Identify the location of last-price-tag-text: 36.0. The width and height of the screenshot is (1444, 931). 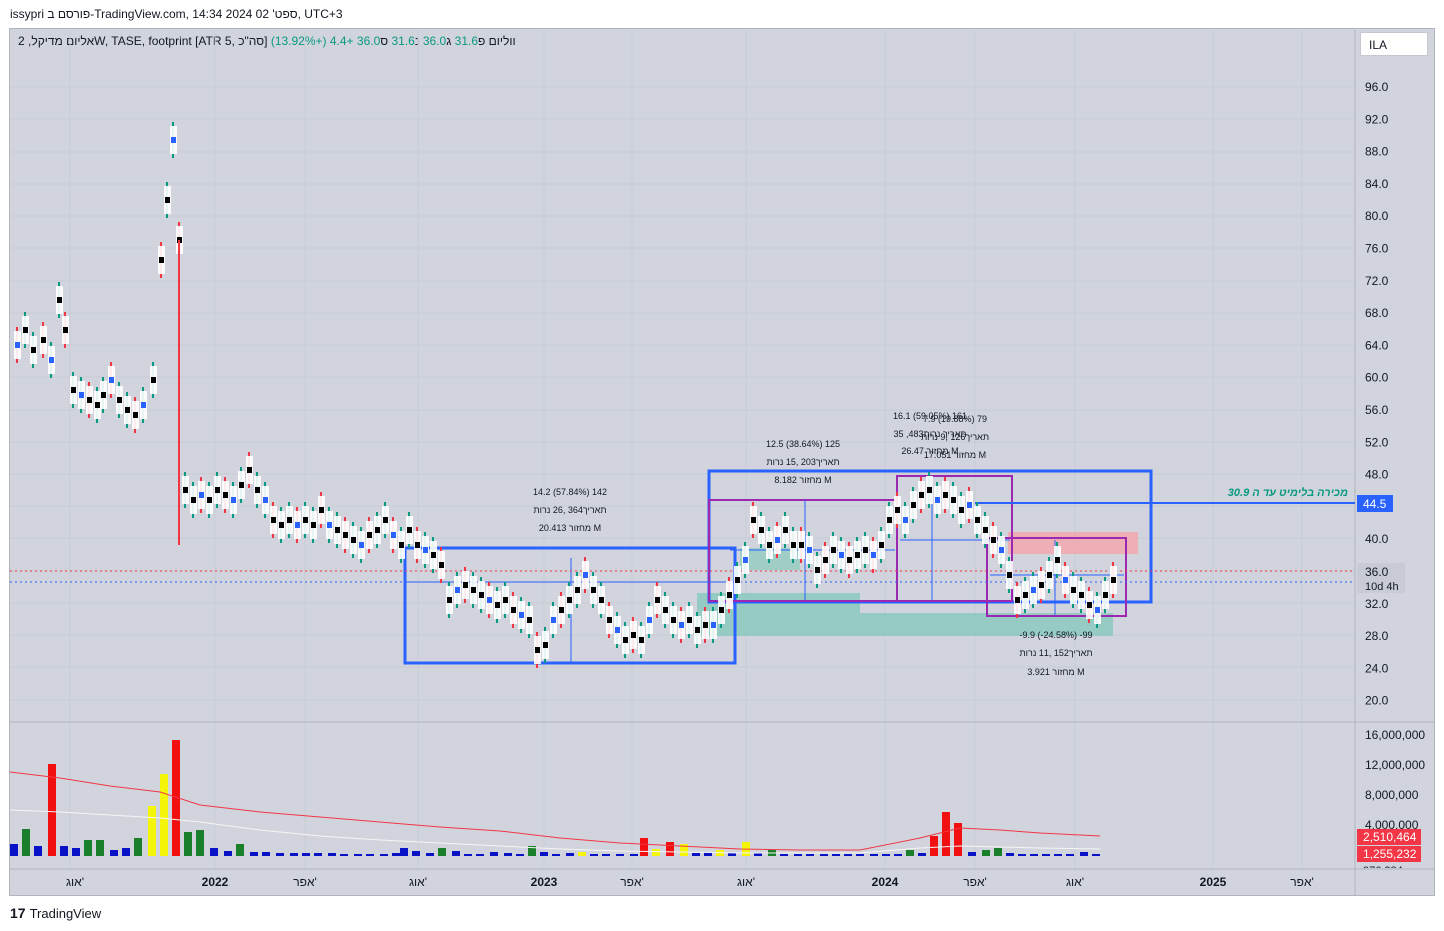
(1377, 572).